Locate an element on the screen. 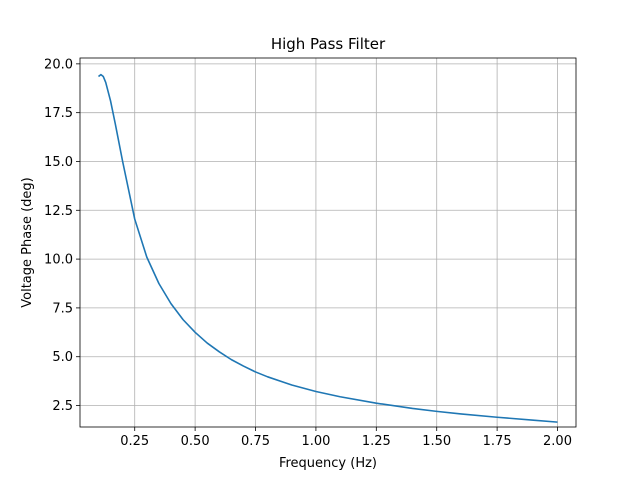  y-tick-label: 15.0 is located at coordinates (58, 162).